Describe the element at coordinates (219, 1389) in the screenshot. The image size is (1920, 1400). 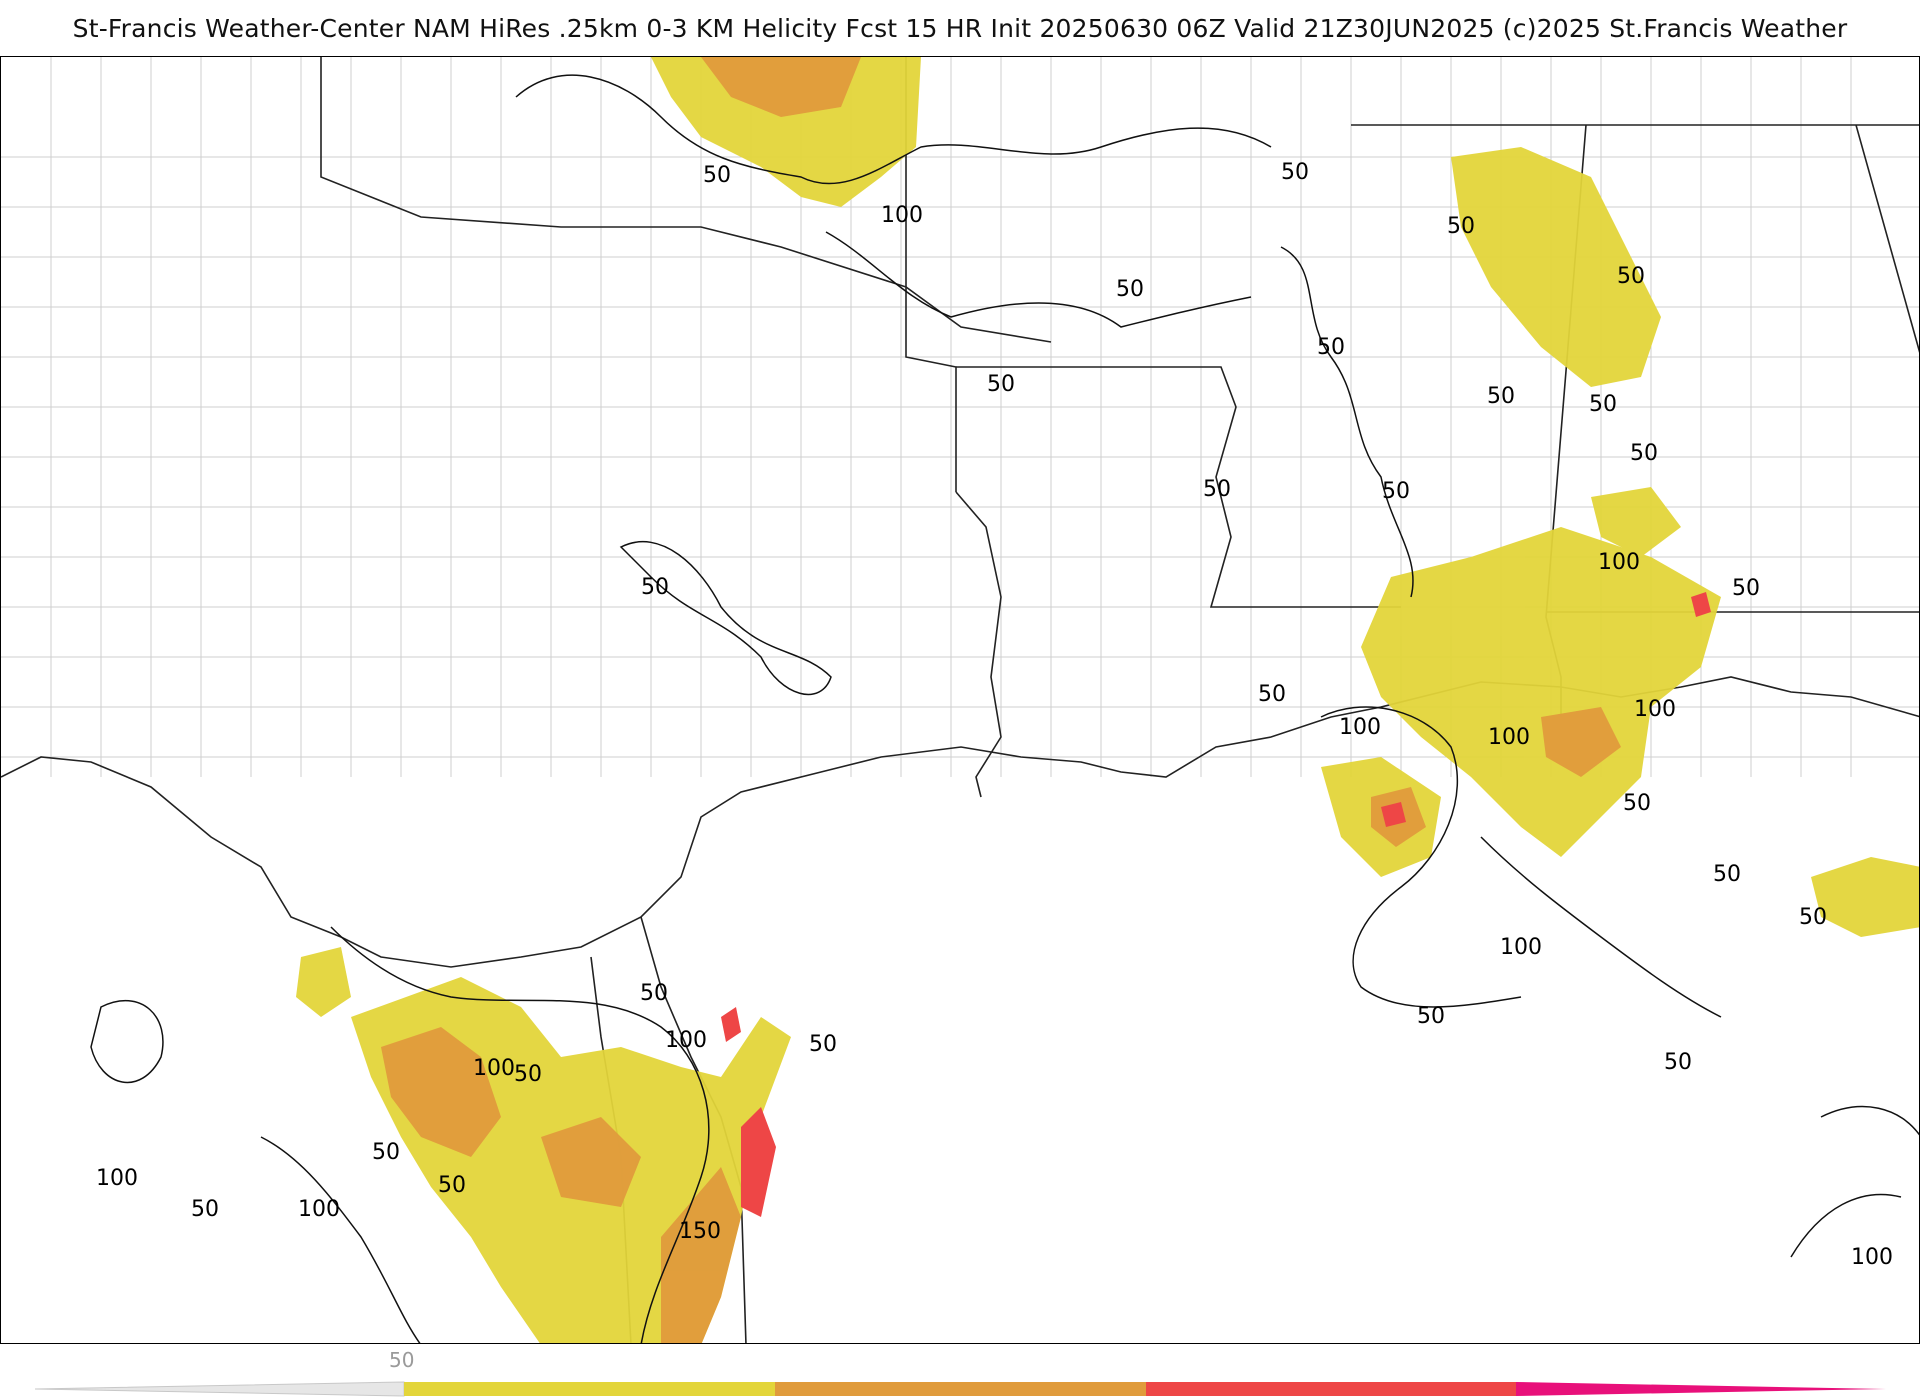
I see `legend-under-arrow` at that location.